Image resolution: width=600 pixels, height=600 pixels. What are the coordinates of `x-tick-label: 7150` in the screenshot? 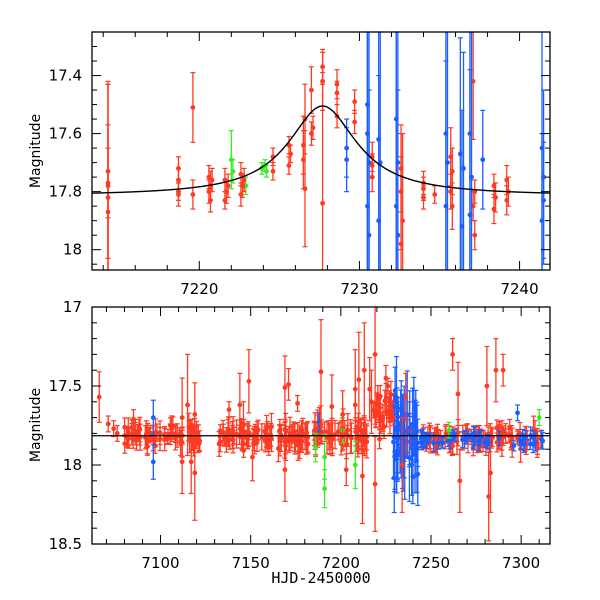 It's located at (251, 563).